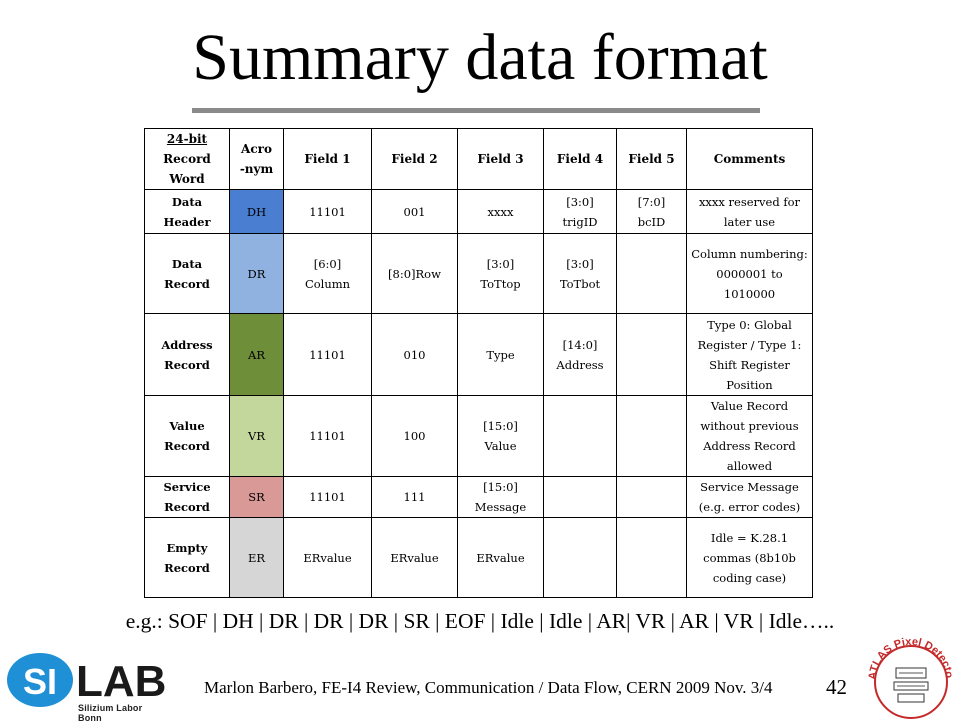 The height and width of the screenshot is (724, 960). Describe the element at coordinates (187, 354) in the screenshot. I see `row-name: Address Record` at that location.